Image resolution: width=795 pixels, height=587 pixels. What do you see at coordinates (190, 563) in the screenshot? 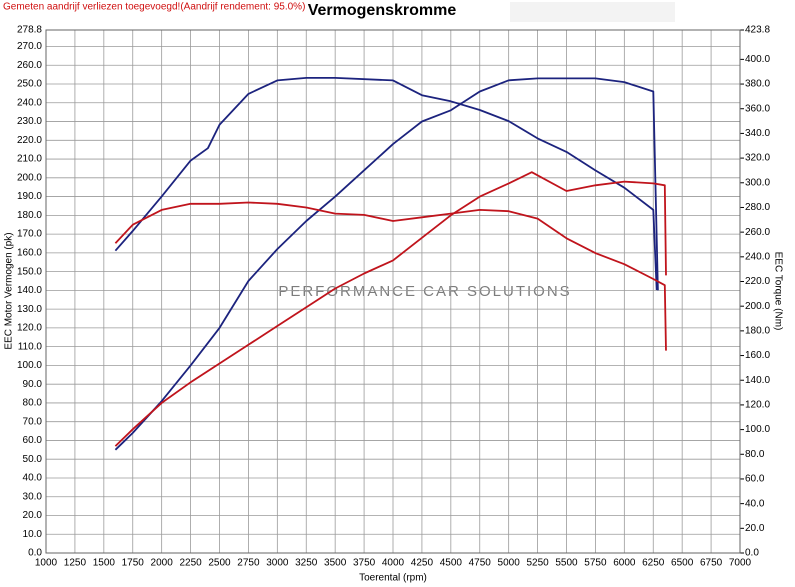
I see `x-tick-label: 2250` at bounding box center [190, 563].